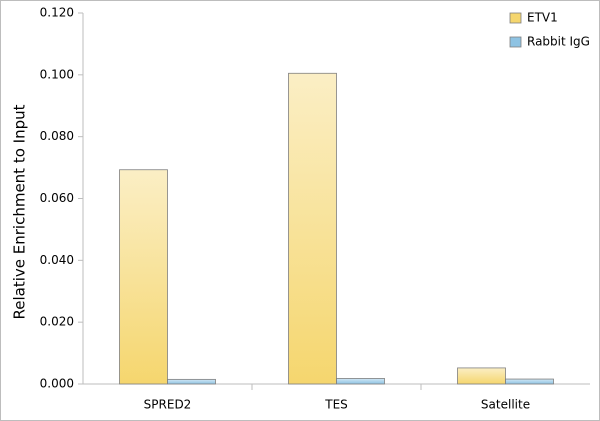 The height and width of the screenshot is (421, 600). I want to click on y-axis-title: Relative Enrichment to Input, so click(20, 211).